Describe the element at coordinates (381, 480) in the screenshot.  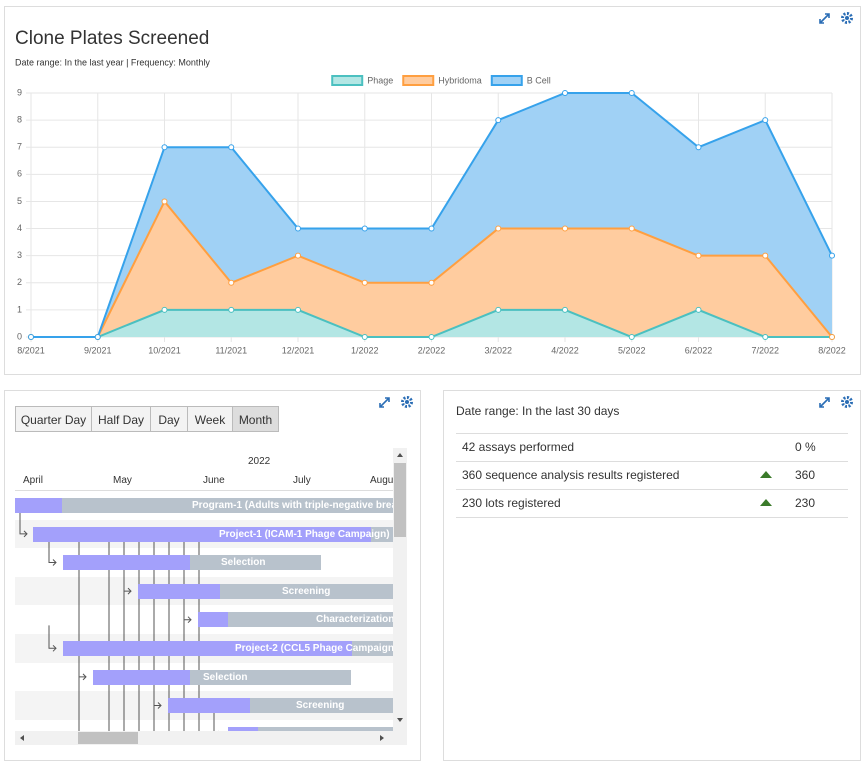
I see `month-label: August` at that location.